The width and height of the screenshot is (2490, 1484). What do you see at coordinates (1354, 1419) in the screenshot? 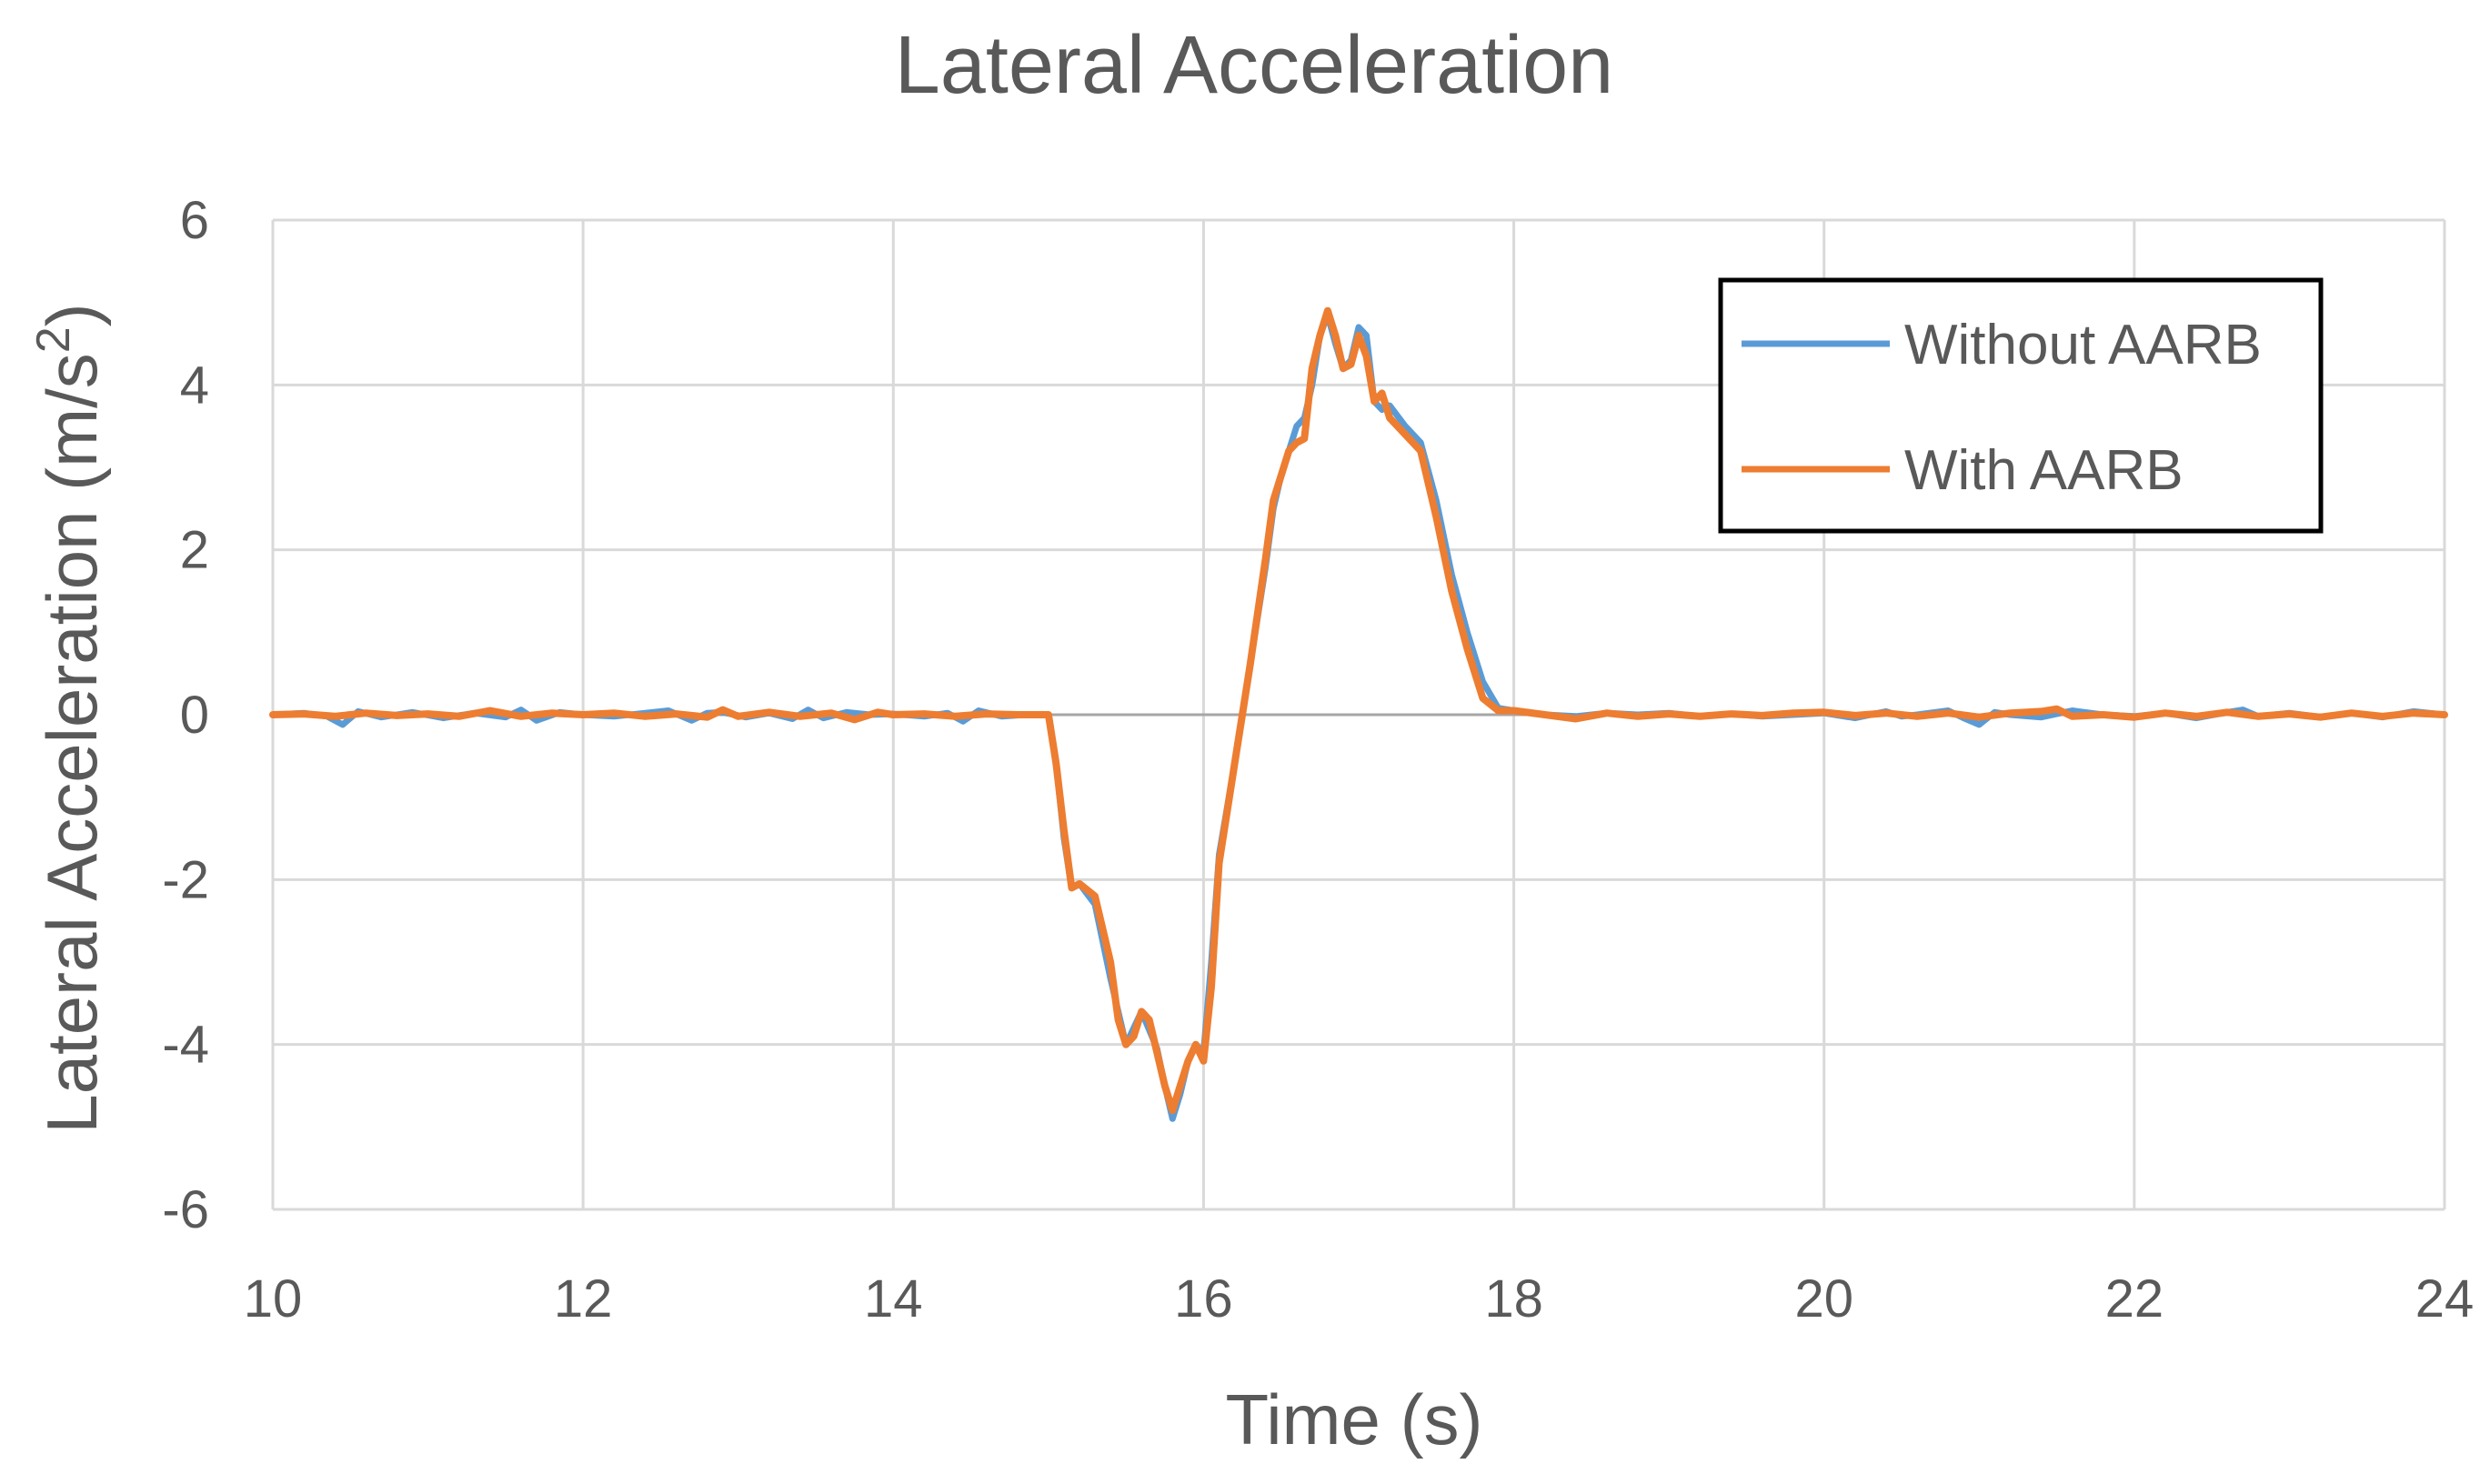
I see `x-axis-title: Time (s)` at bounding box center [1354, 1419].